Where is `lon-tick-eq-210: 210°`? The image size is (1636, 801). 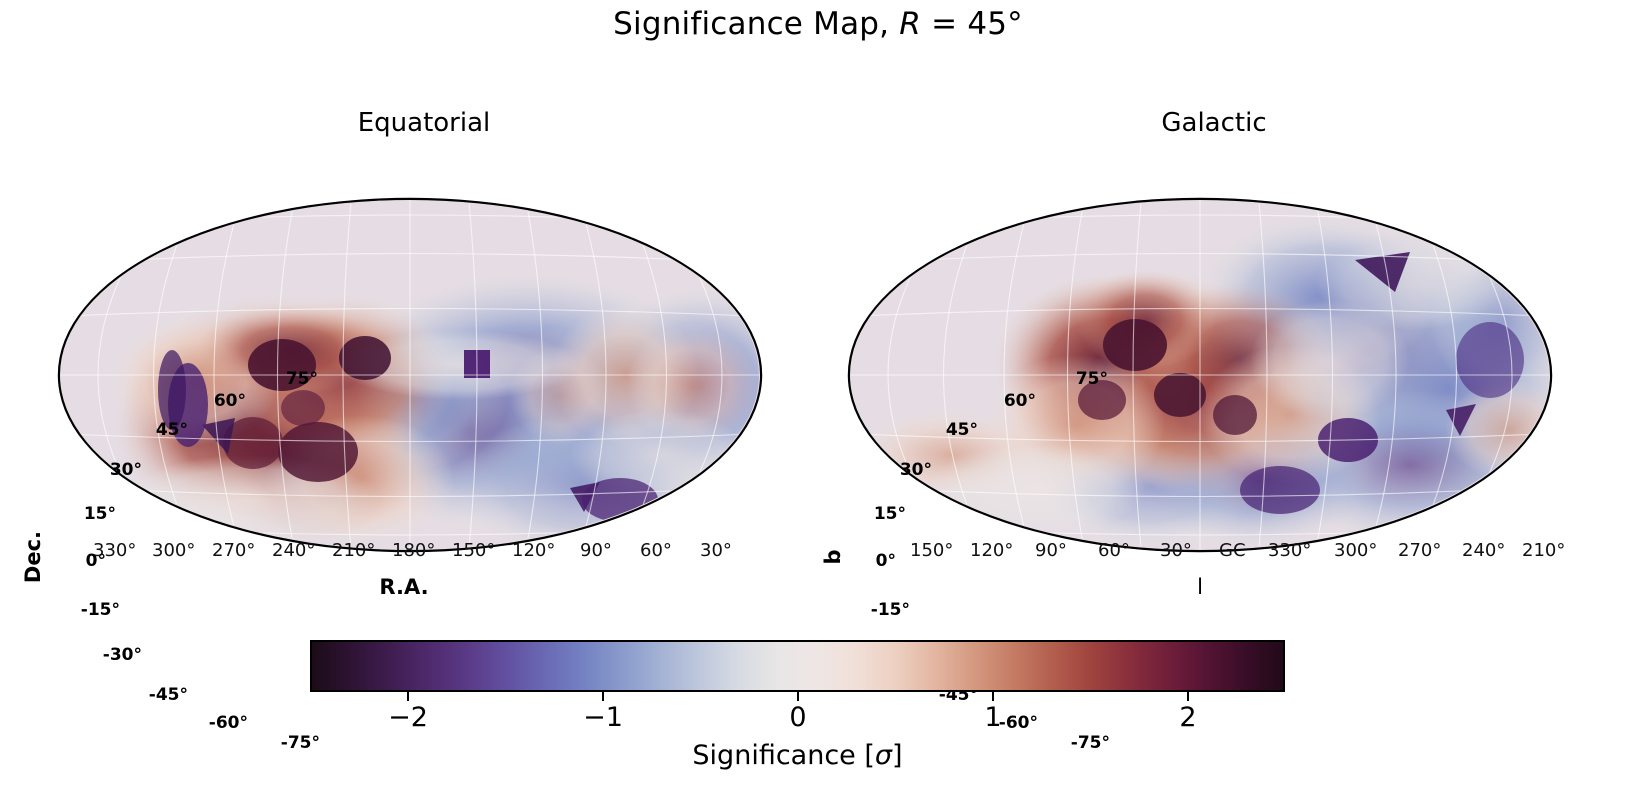
lon-tick-eq-210: 210° is located at coordinates (354, 550).